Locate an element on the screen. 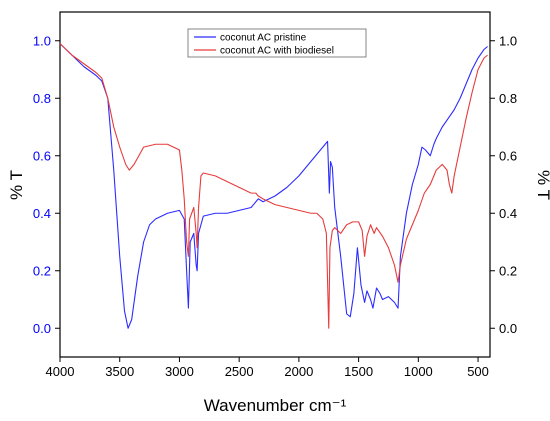 The height and width of the screenshot is (421, 550). legend-label-pristine: coconut AC pristine is located at coordinates (263, 38).